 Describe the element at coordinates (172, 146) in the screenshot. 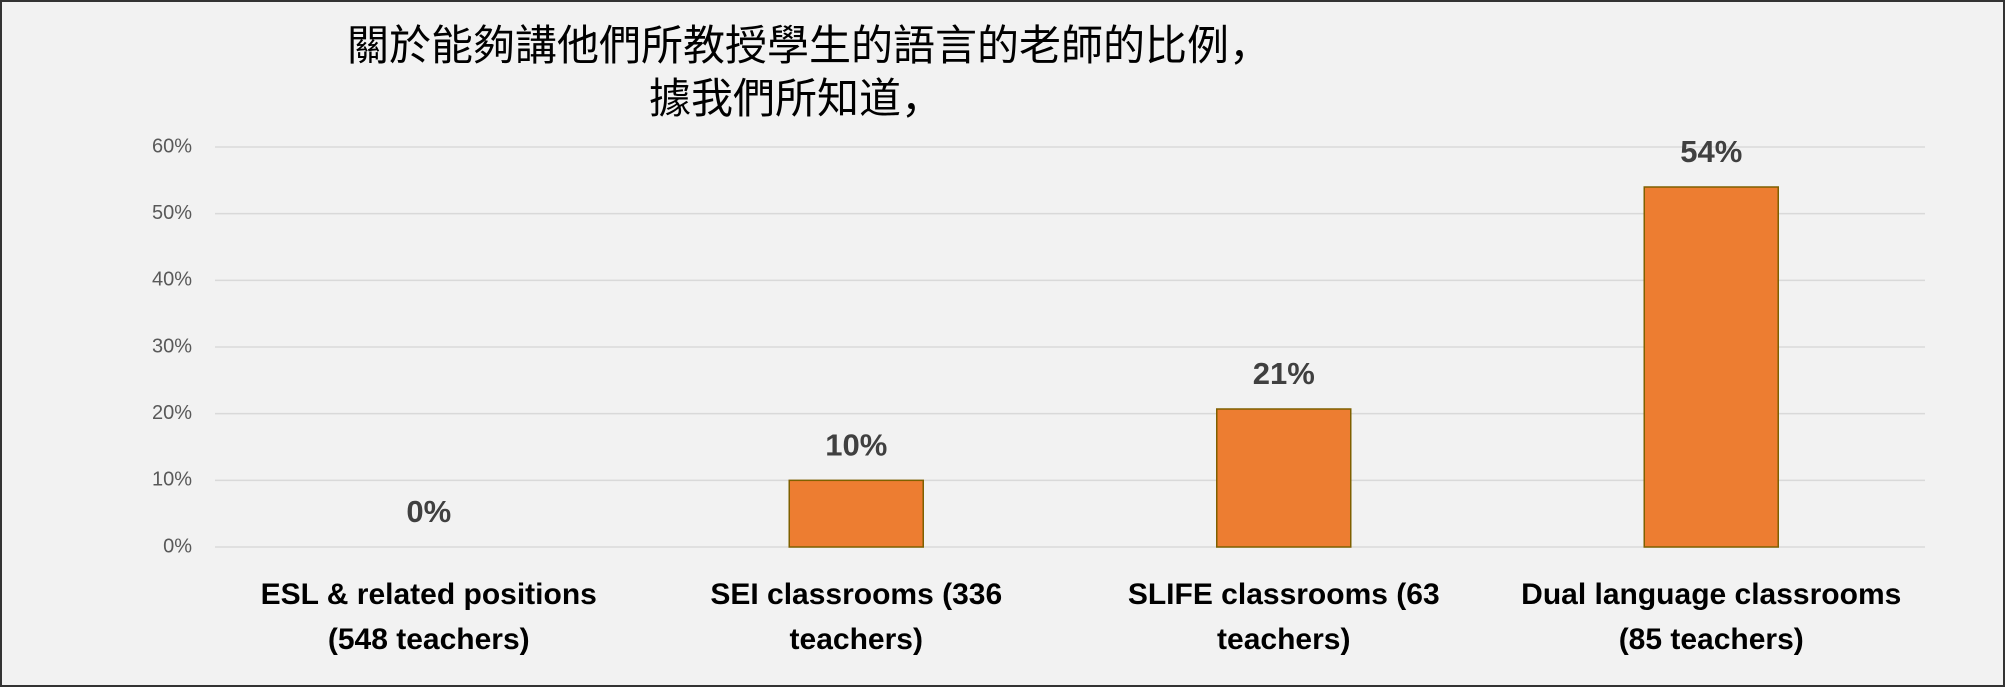

I see `y-tick-label: 60%` at that location.